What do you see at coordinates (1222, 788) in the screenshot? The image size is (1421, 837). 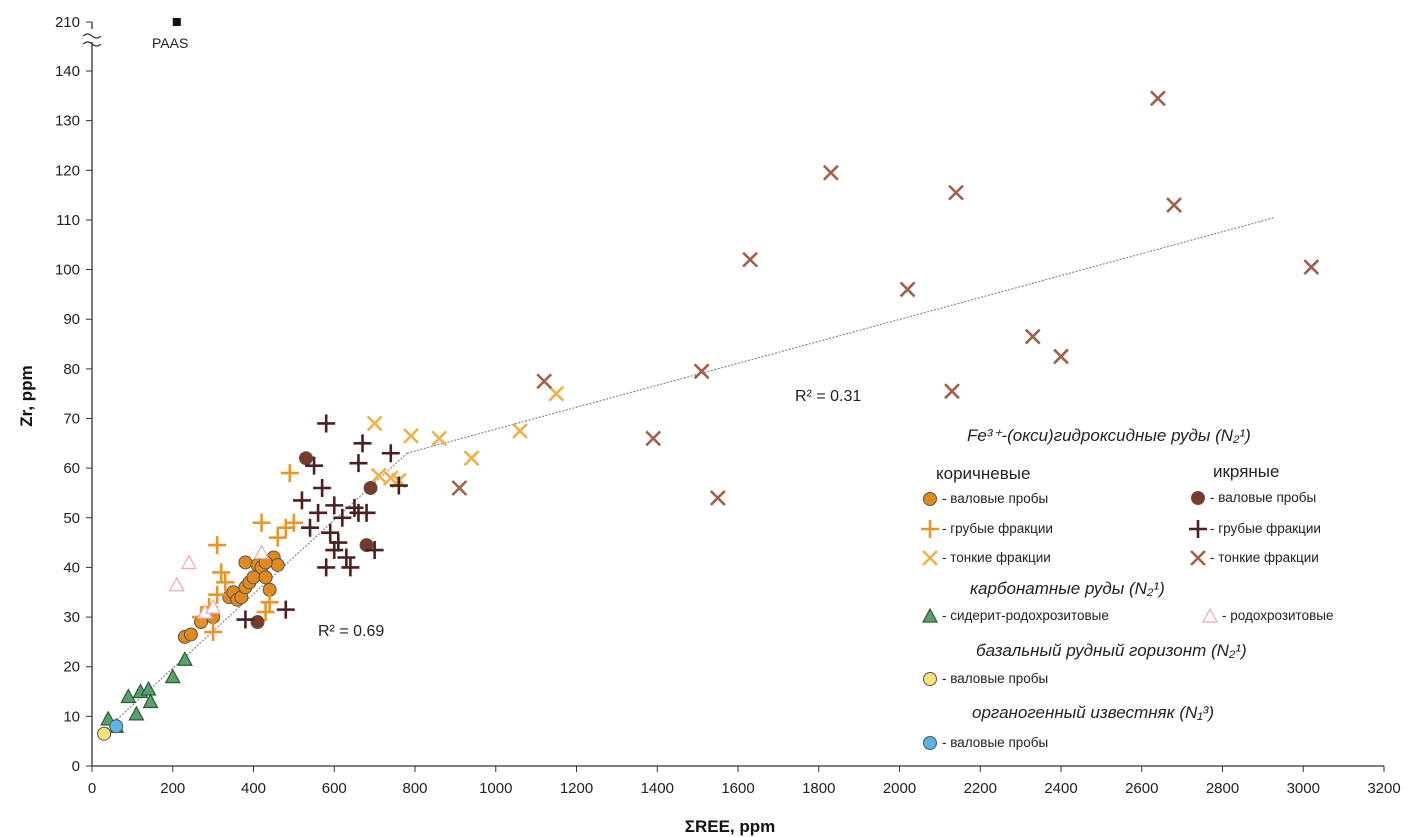 I see `x-tick-label: 2800` at bounding box center [1222, 788].